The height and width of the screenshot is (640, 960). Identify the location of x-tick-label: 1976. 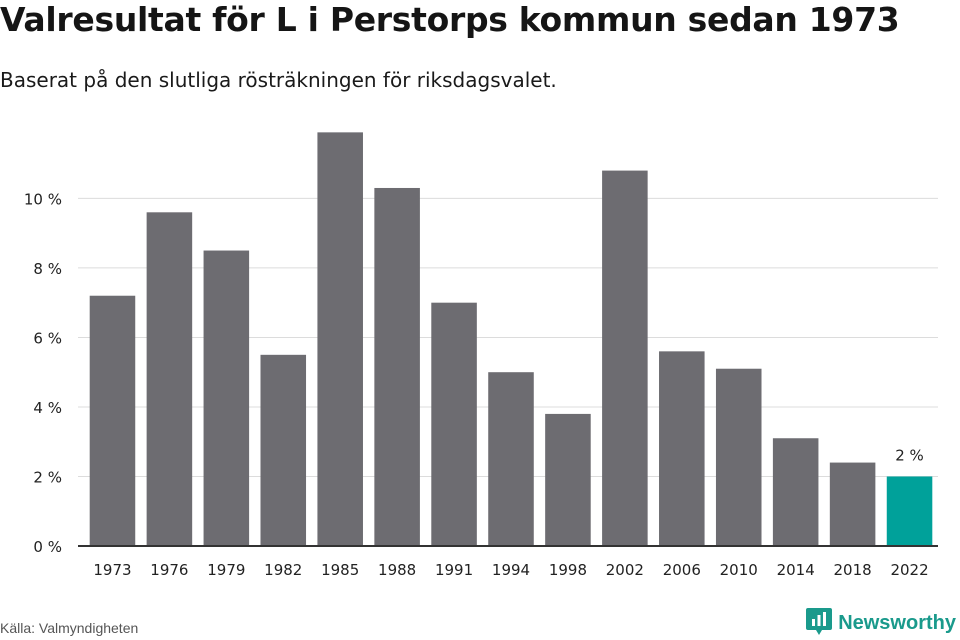
(169, 570).